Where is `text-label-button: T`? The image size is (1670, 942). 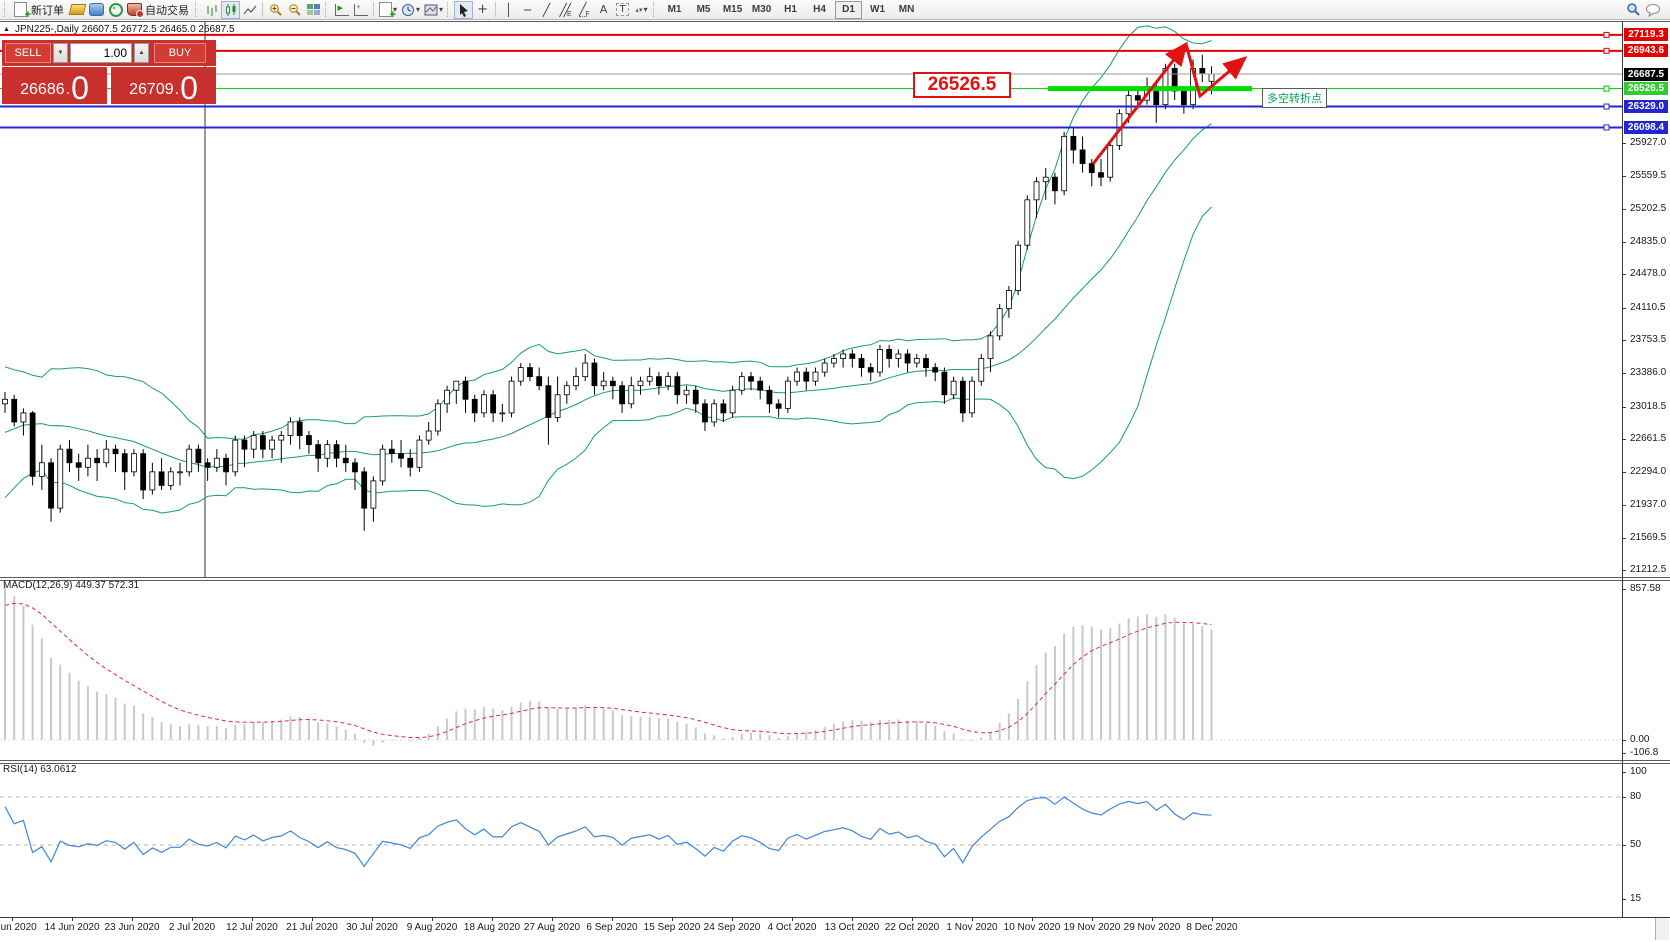 text-label-button: T is located at coordinates (622, 10).